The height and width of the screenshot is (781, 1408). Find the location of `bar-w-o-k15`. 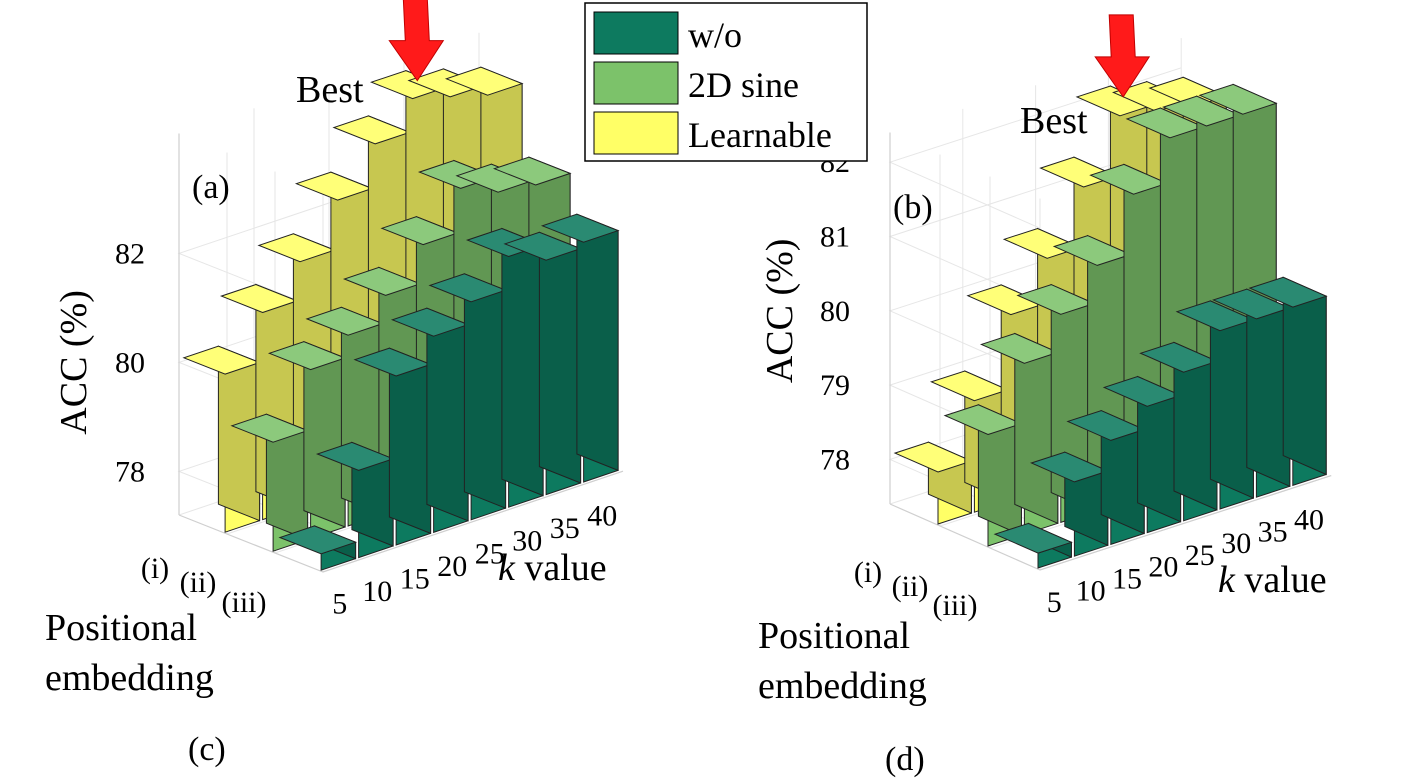

bar-w-o-k15 is located at coordinates (393, 446).